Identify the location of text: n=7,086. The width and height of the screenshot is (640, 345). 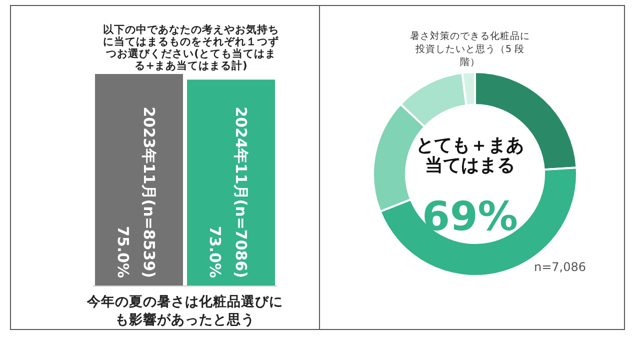
(560, 267).